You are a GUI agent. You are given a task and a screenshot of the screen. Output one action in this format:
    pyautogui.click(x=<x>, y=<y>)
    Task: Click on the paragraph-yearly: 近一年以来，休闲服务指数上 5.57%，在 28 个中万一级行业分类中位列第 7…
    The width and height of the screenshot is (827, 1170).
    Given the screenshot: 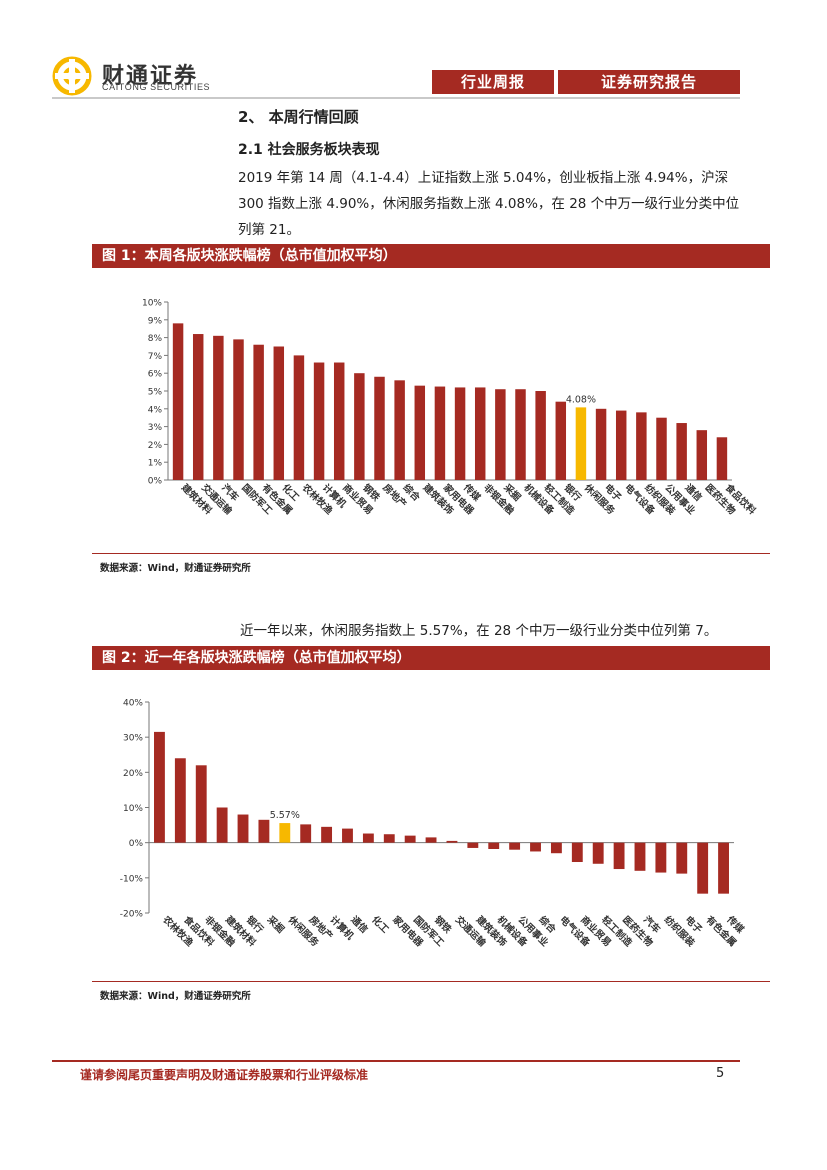 What is the action you would take?
    pyautogui.click(x=479, y=631)
    